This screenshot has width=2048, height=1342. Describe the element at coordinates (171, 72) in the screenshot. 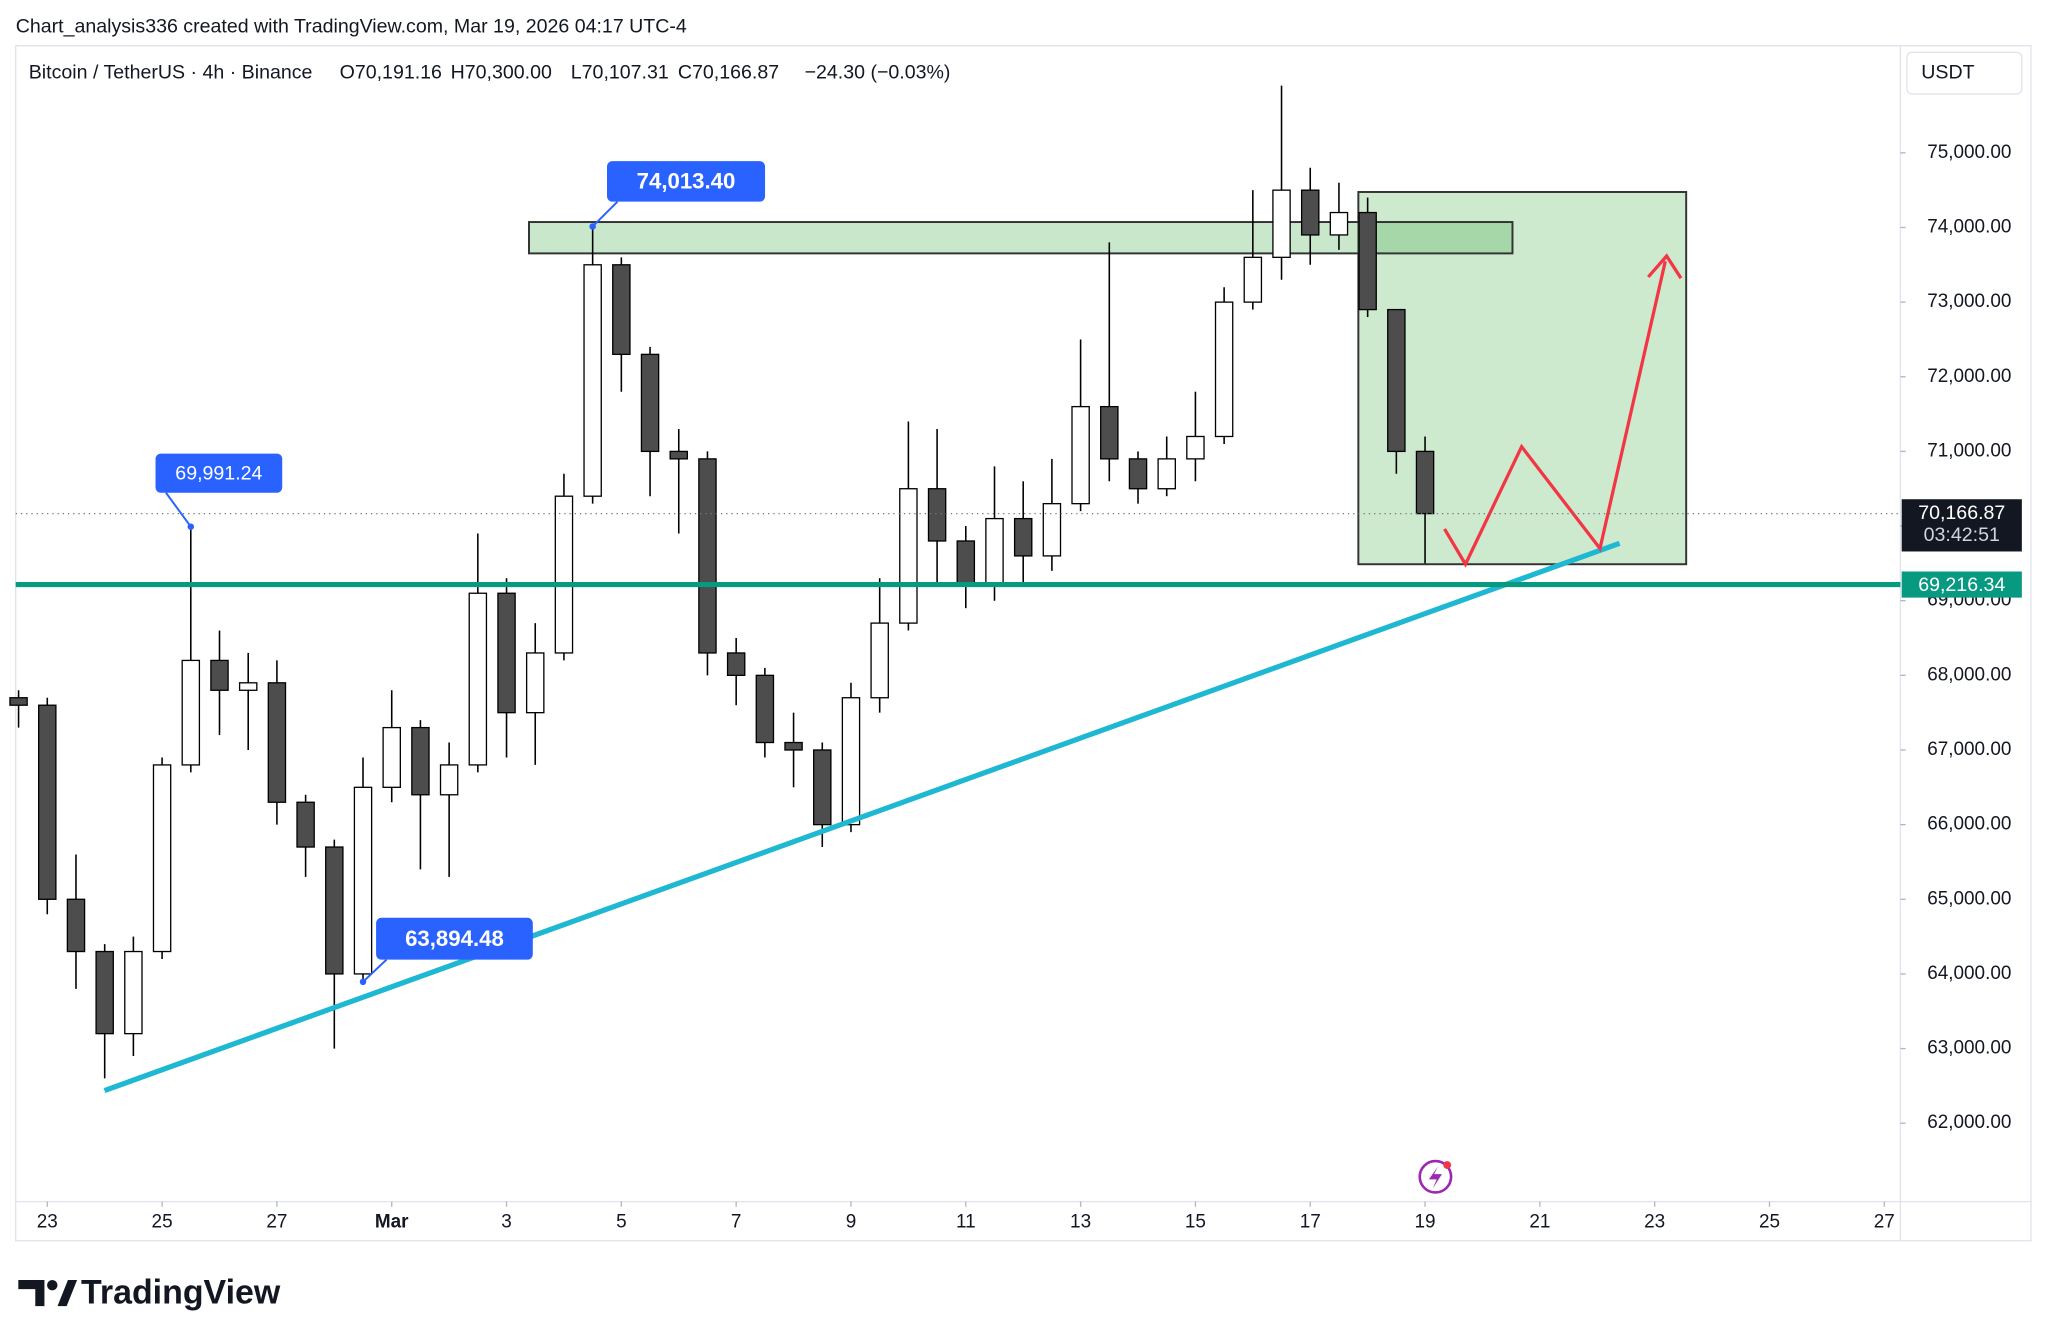

I see `symbol: Bitcoin / TetherUS · 4h · Binance` at that location.